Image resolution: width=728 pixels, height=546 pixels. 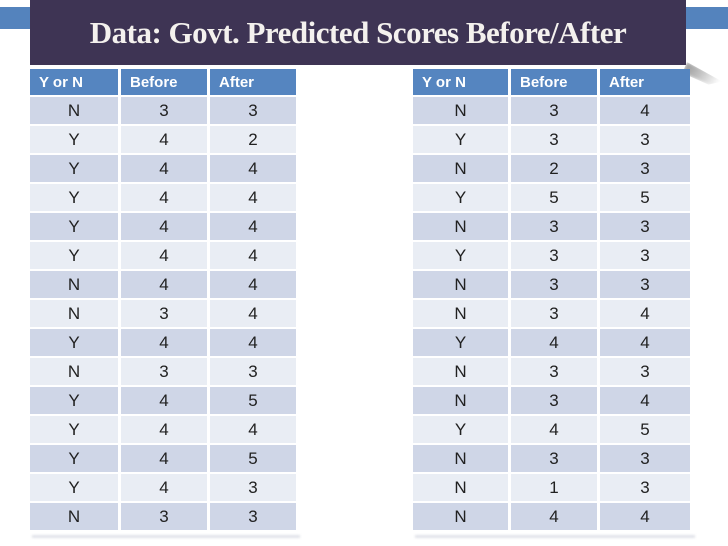 What do you see at coordinates (555, 536) in the screenshot?
I see `right-table-shadow` at bounding box center [555, 536].